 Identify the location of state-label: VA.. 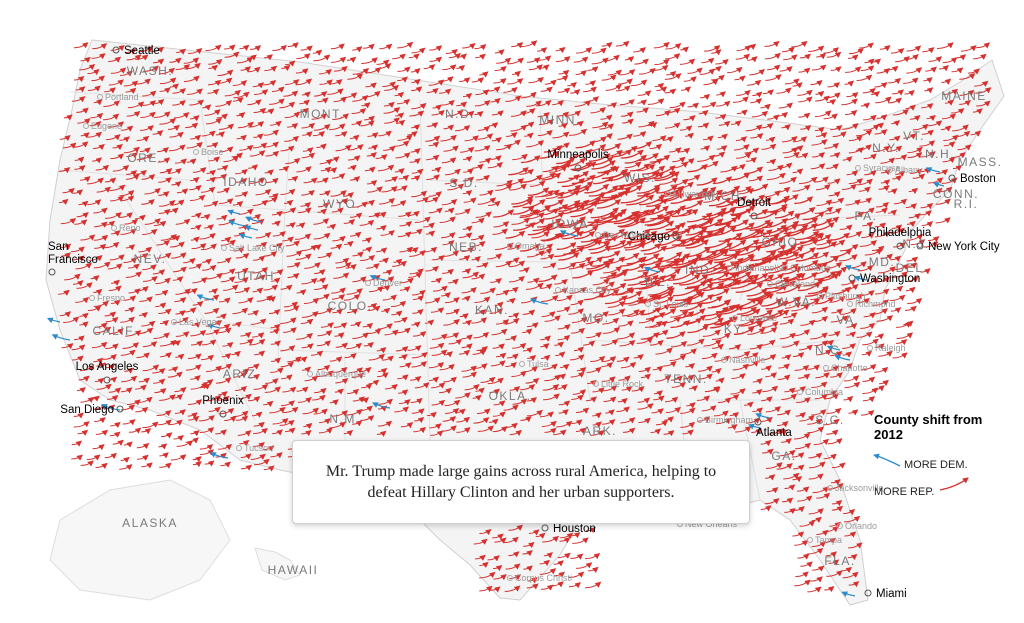
(848, 320).